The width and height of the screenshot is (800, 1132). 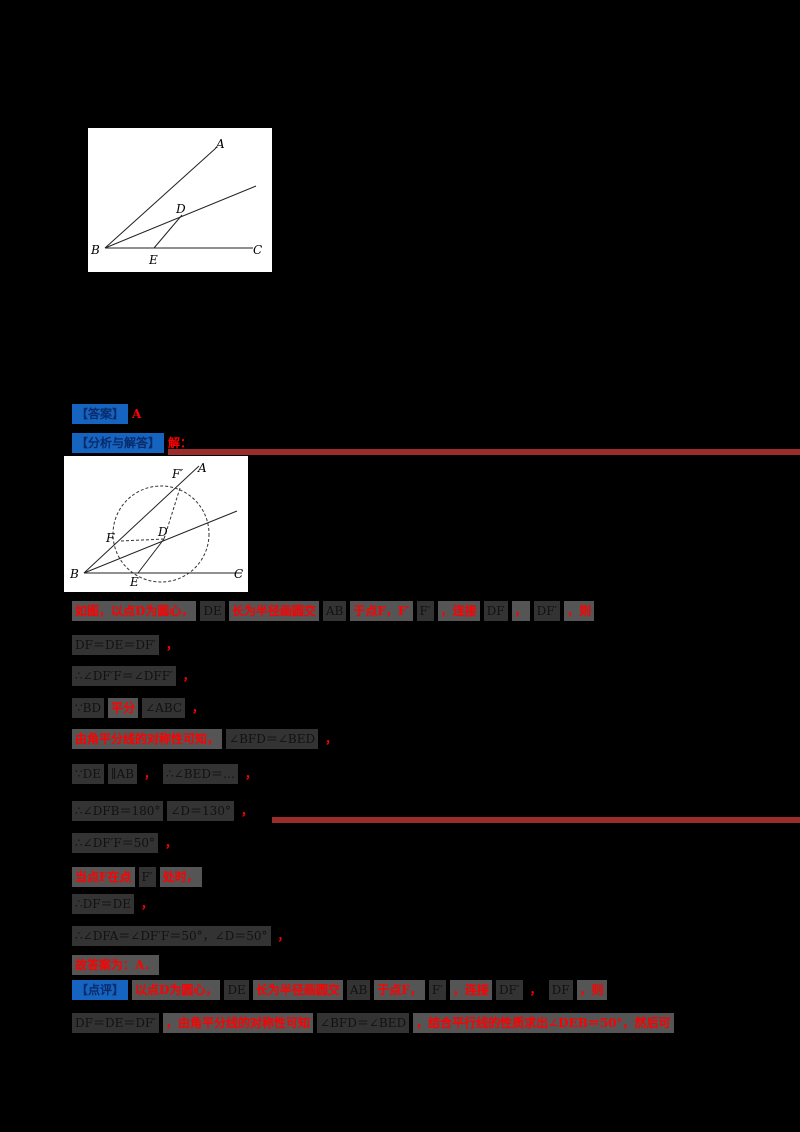 I want to click on text-segment: 处时，, so click(x=180, y=877).